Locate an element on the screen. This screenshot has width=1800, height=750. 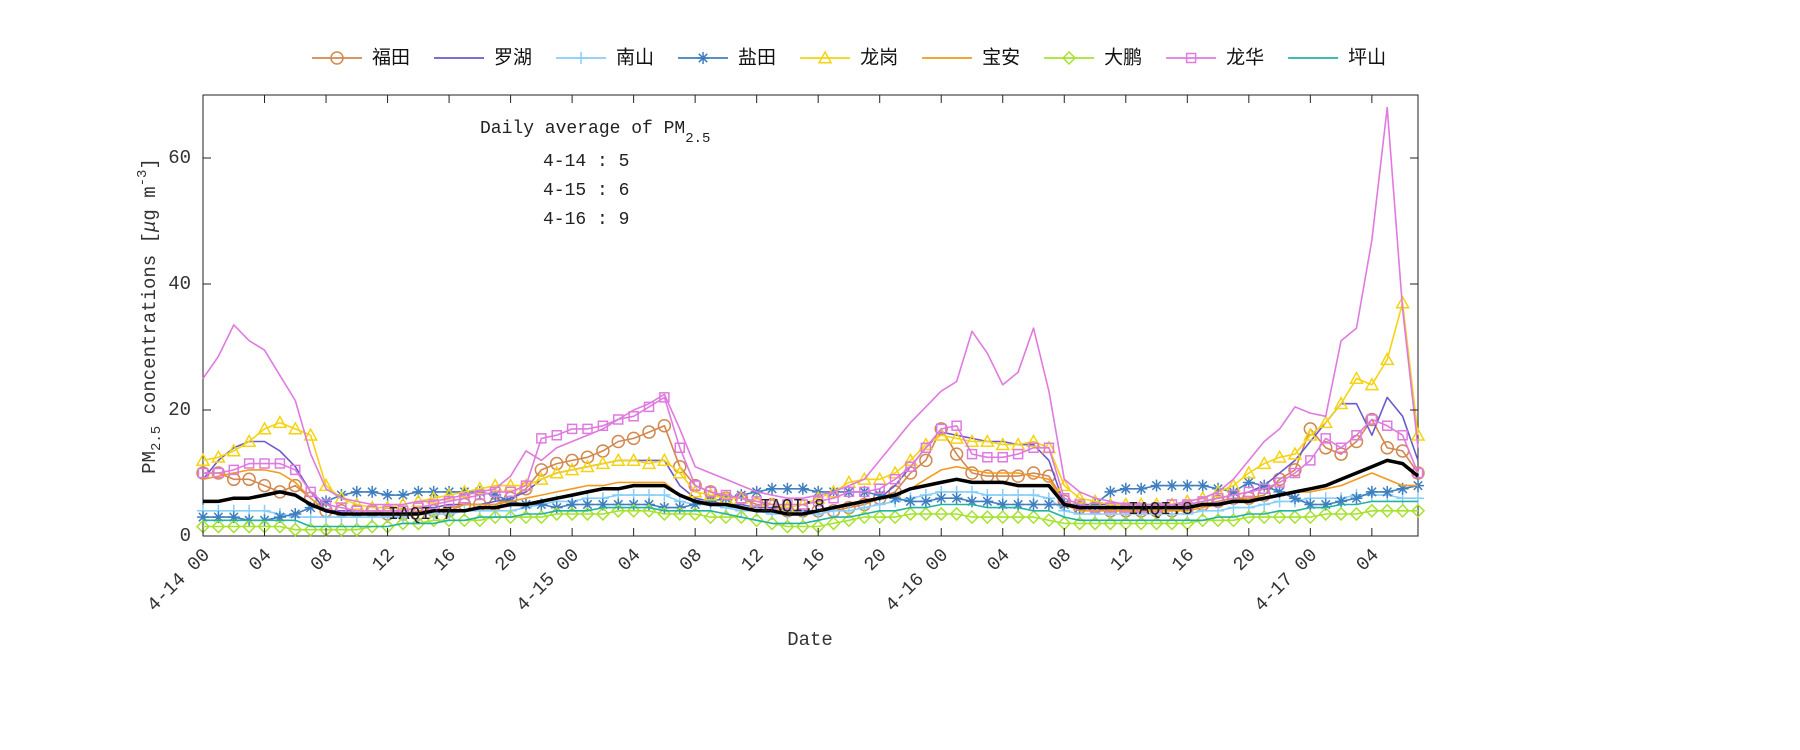
y-tick-label: 20 is located at coordinates (179, 410).